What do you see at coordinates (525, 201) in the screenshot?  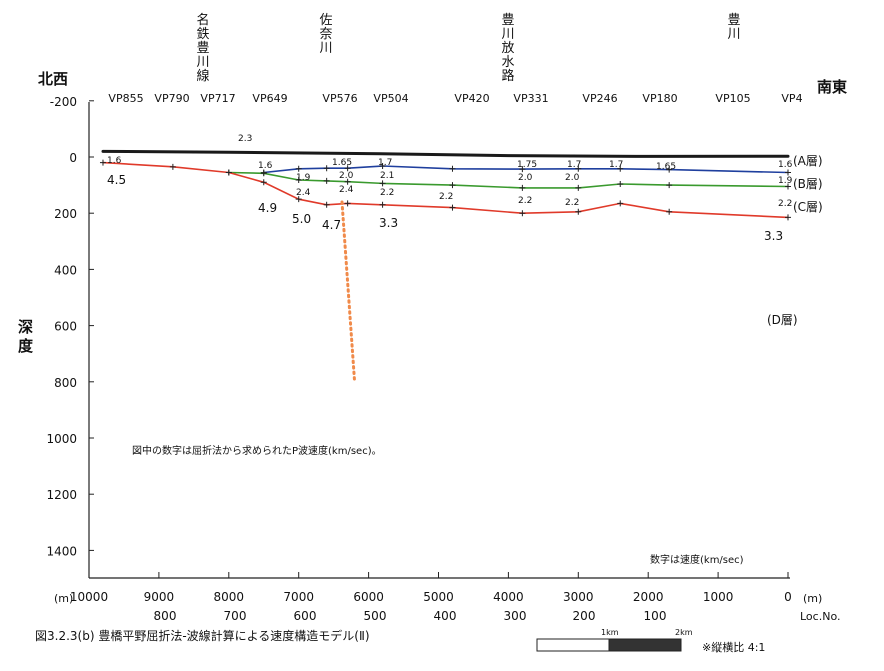 I see `vel-c-4: 2.2` at bounding box center [525, 201].